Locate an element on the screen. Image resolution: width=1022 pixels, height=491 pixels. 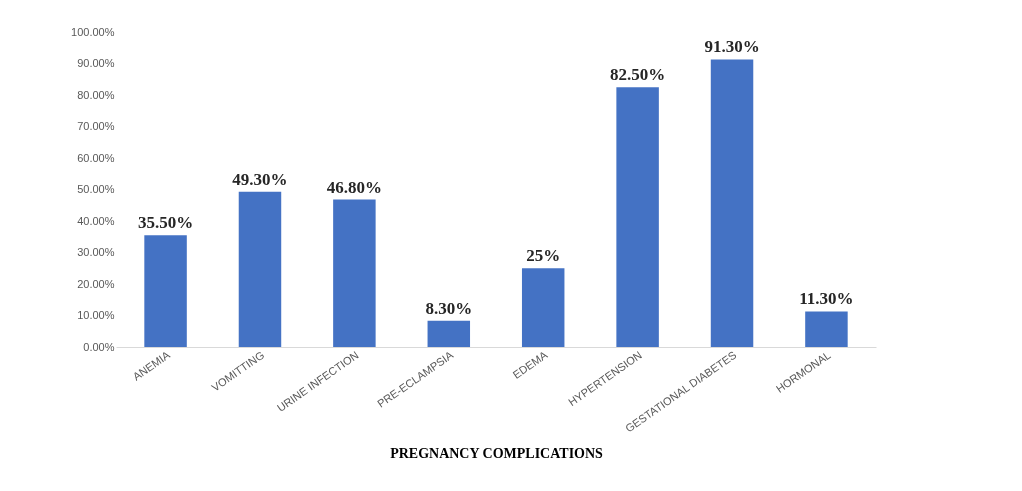
y-tick-label: 70.00% is located at coordinates (96, 126).